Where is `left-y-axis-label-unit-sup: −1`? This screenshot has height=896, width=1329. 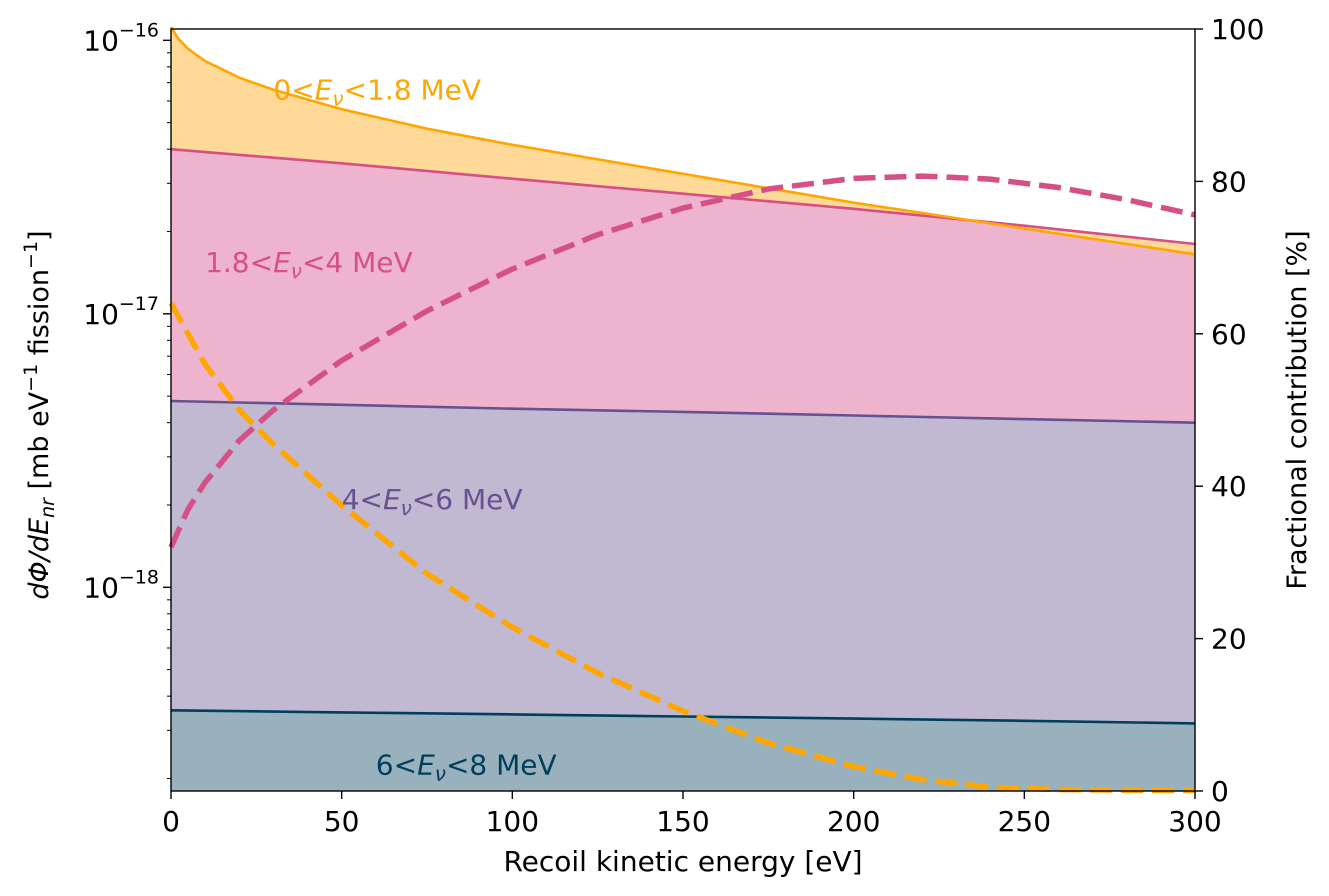 left-y-axis-label-unit-sup: −1 is located at coordinates (31, 378).